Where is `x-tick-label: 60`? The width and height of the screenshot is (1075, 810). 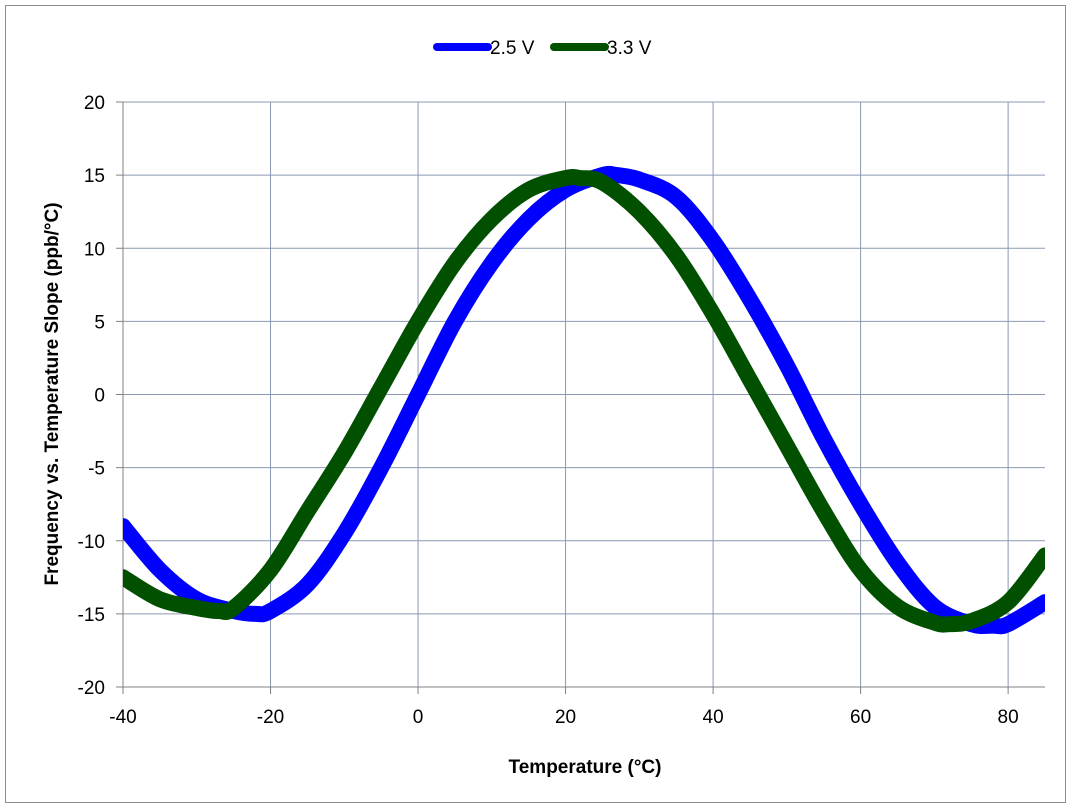 x-tick-label: 60 is located at coordinates (860, 717).